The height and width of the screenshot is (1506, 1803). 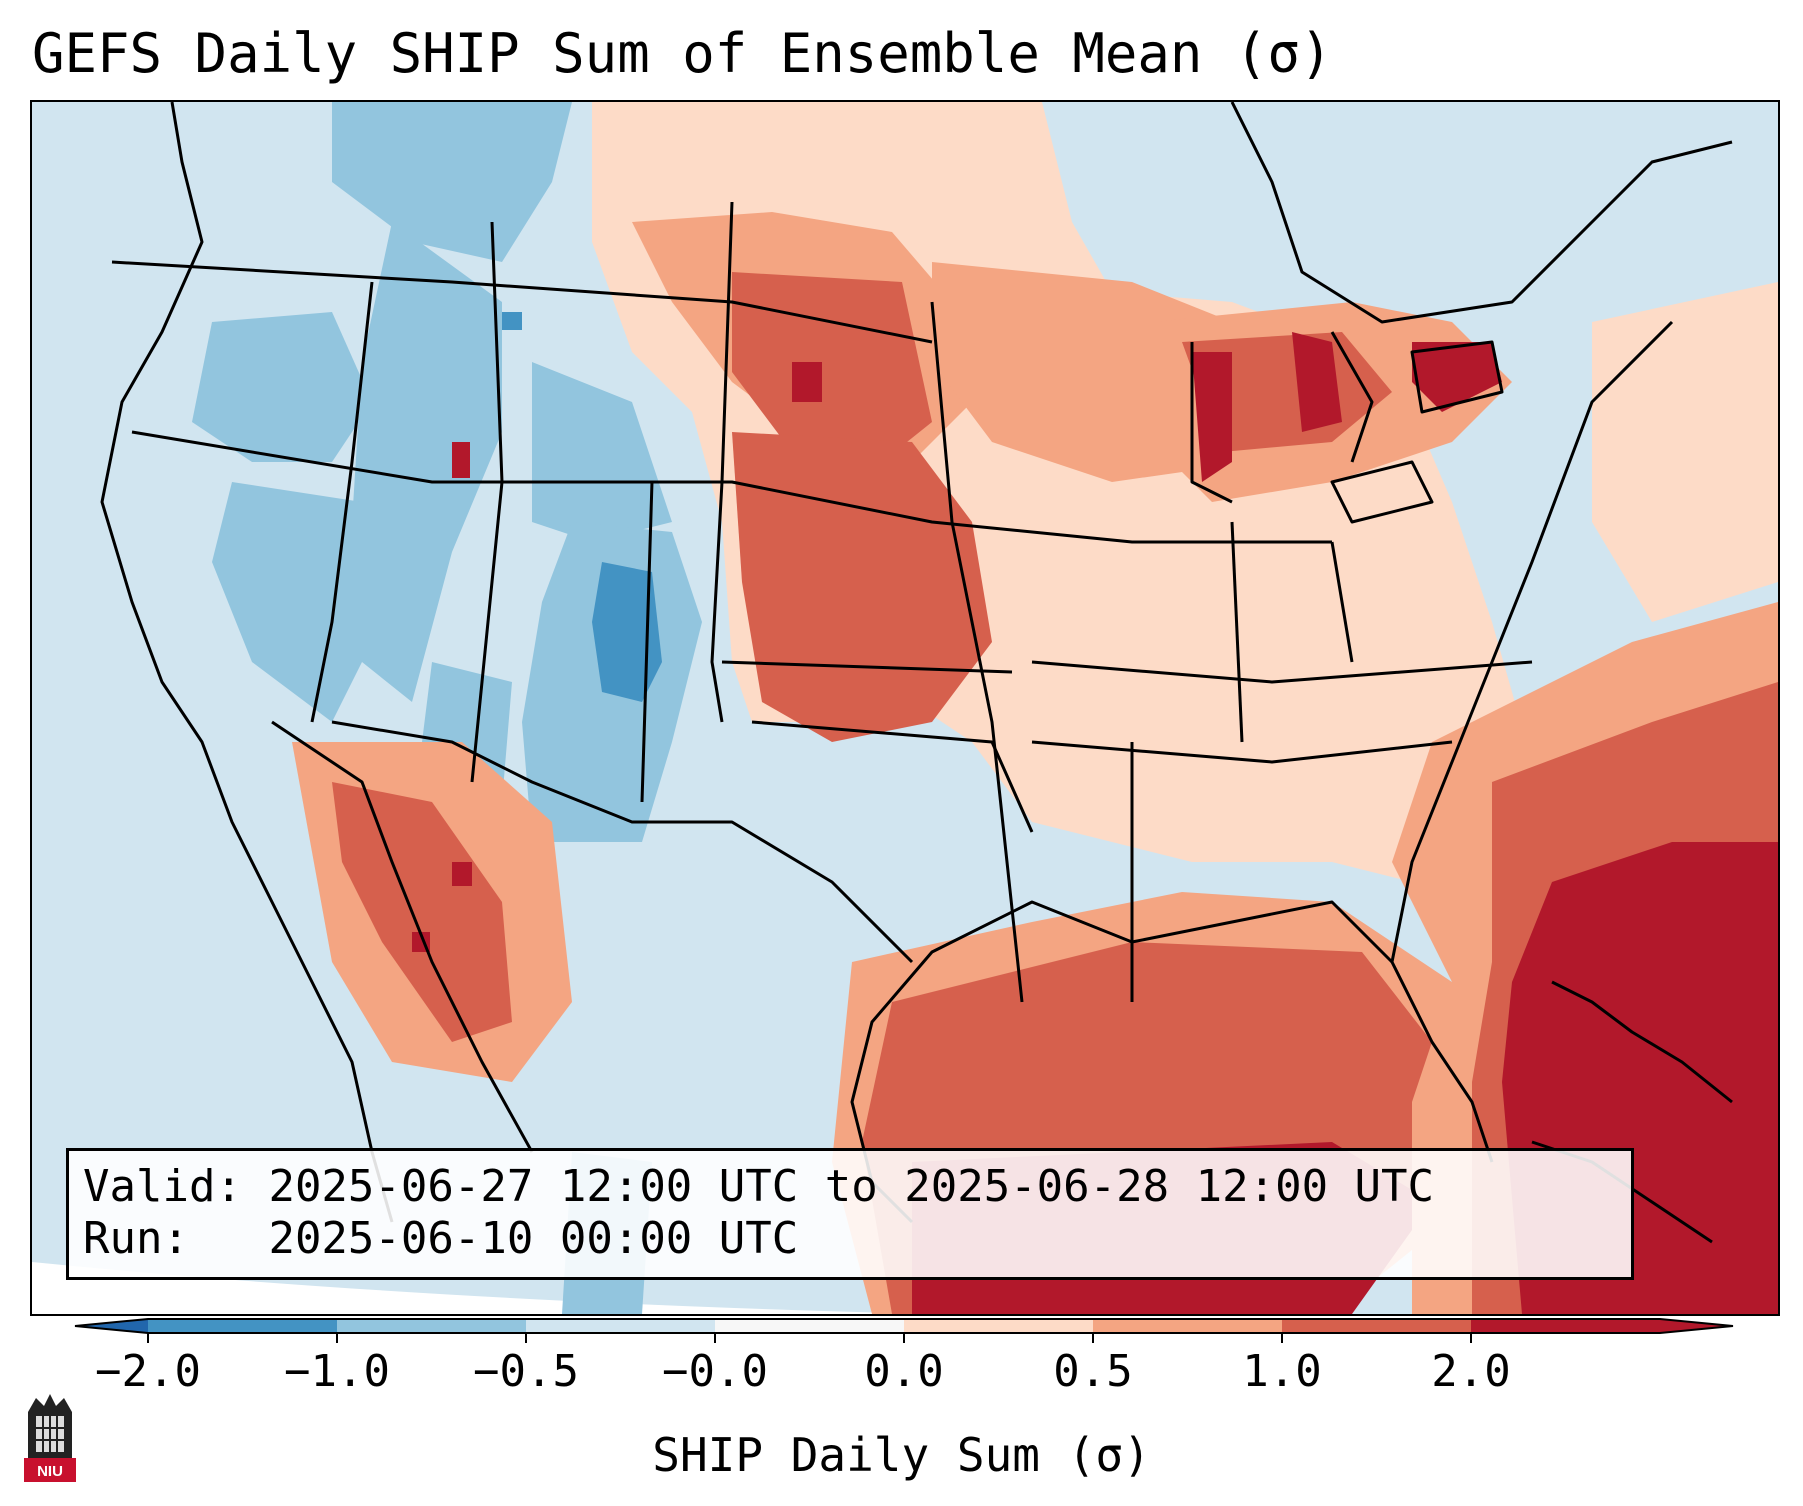 What do you see at coordinates (533, 1238) in the screenshot?
I see `run-value: 2025-06-10 00:00 UTC` at bounding box center [533, 1238].